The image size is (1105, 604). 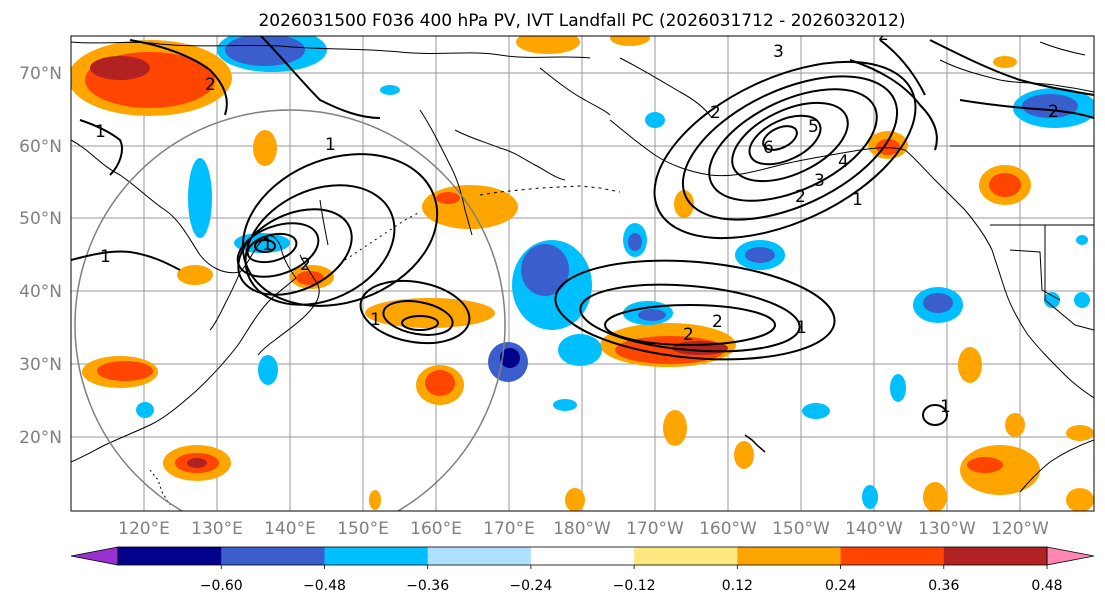 What do you see at coordinates (324, 586) in the screenshot?
I see `colorbar-tick-label: −0.48` at bounding box center [324, 586].